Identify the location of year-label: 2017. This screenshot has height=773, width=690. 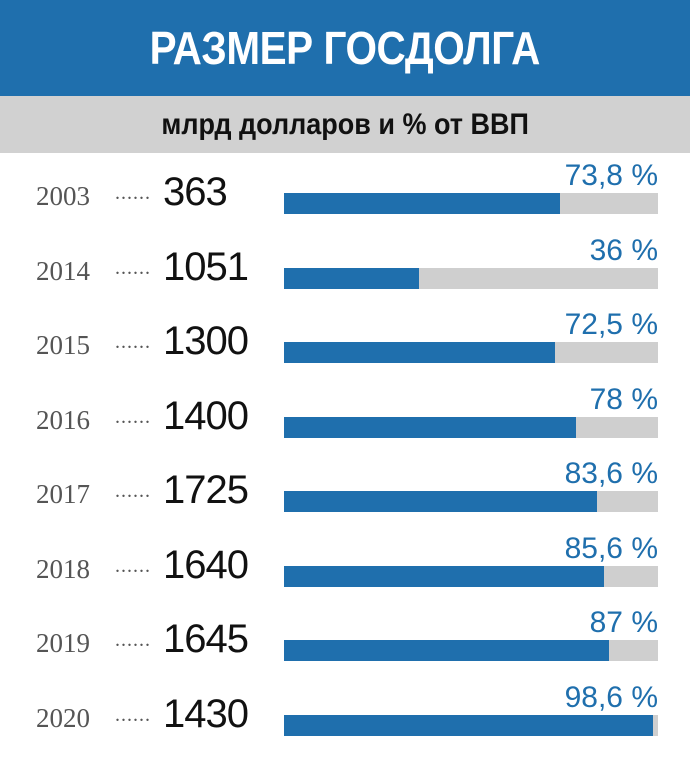
(63, 494).